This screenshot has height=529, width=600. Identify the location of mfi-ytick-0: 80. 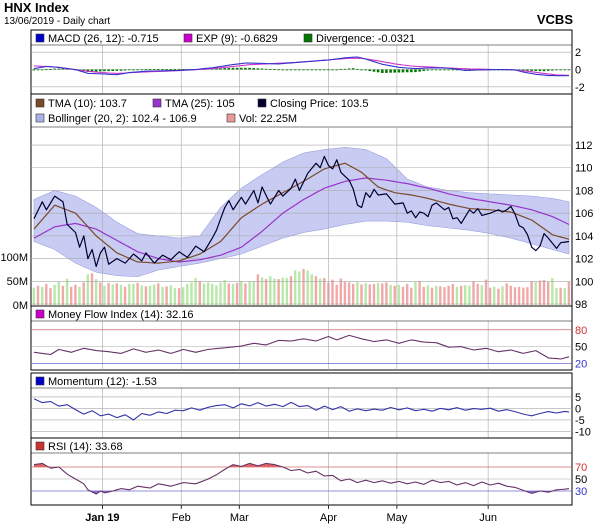
(581, 331).